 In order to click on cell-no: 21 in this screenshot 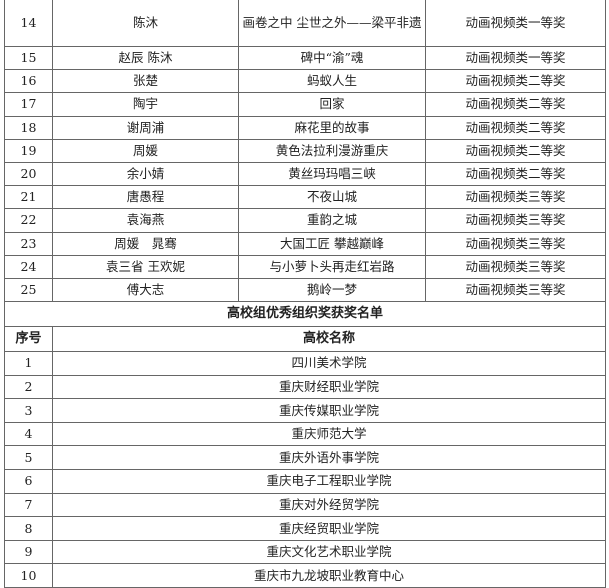, I will do `click(28, 197)`.